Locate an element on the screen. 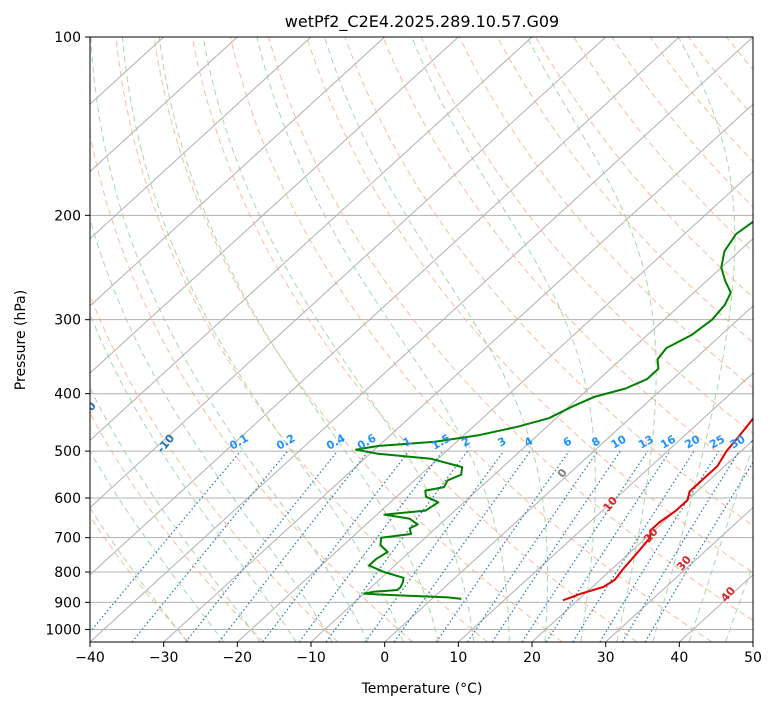  y-tick-label: 900 is located at coordinates (67, 603).